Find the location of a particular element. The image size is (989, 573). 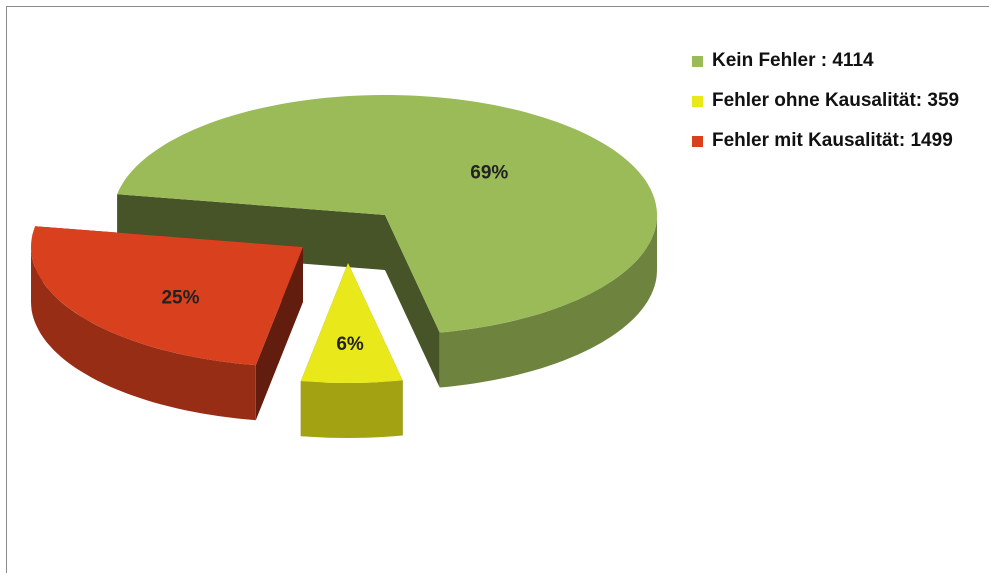

slice-side is located at coordinates (412, 301).